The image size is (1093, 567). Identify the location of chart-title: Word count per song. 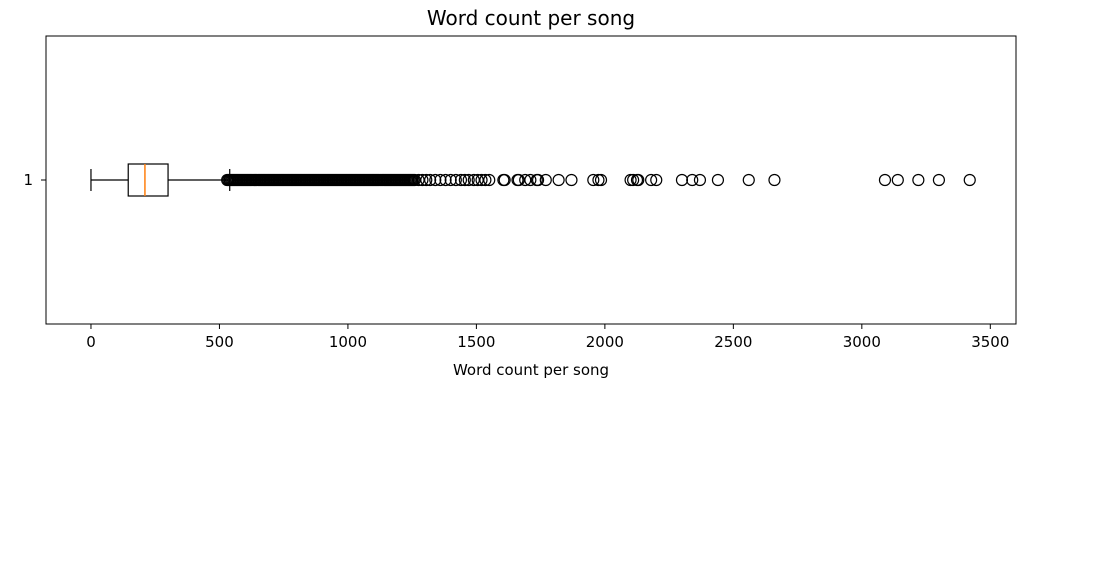
(531, 18).